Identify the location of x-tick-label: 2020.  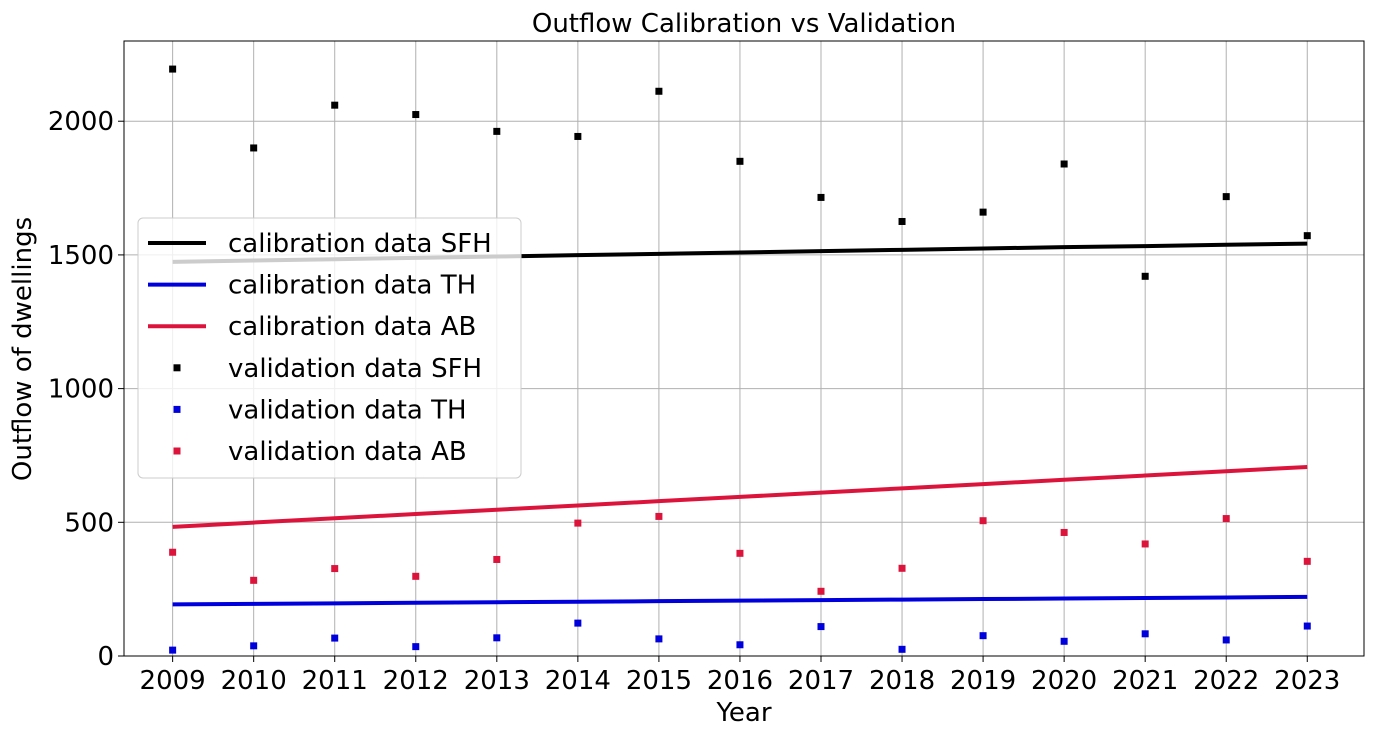
(1064, 681).